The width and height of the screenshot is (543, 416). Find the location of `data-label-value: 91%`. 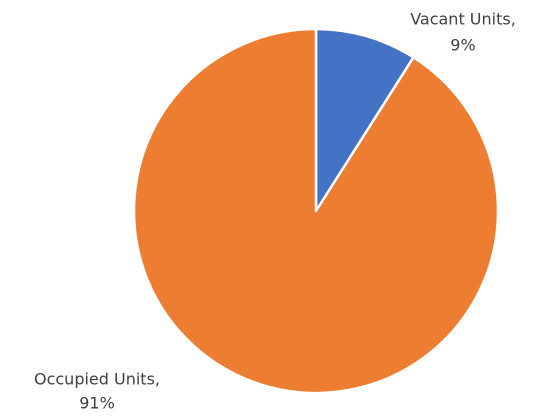

data-label-value: 91% is located at coordinates (97, 403).